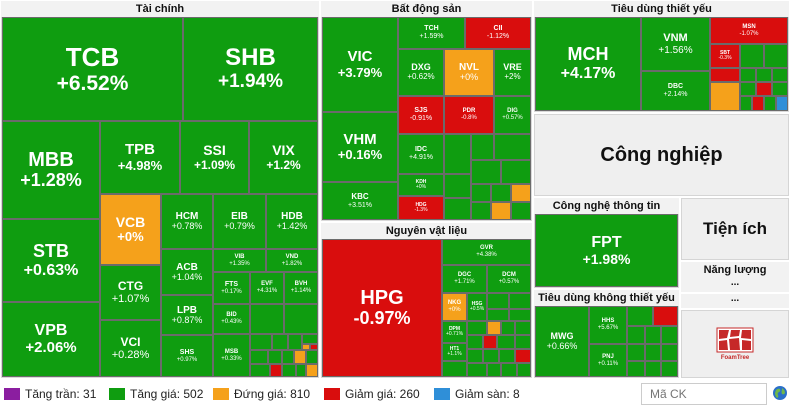 This screenshot has width=790, height=408. I want to click on tile-pnj: PNJ +0.11%, so click(608, 360).